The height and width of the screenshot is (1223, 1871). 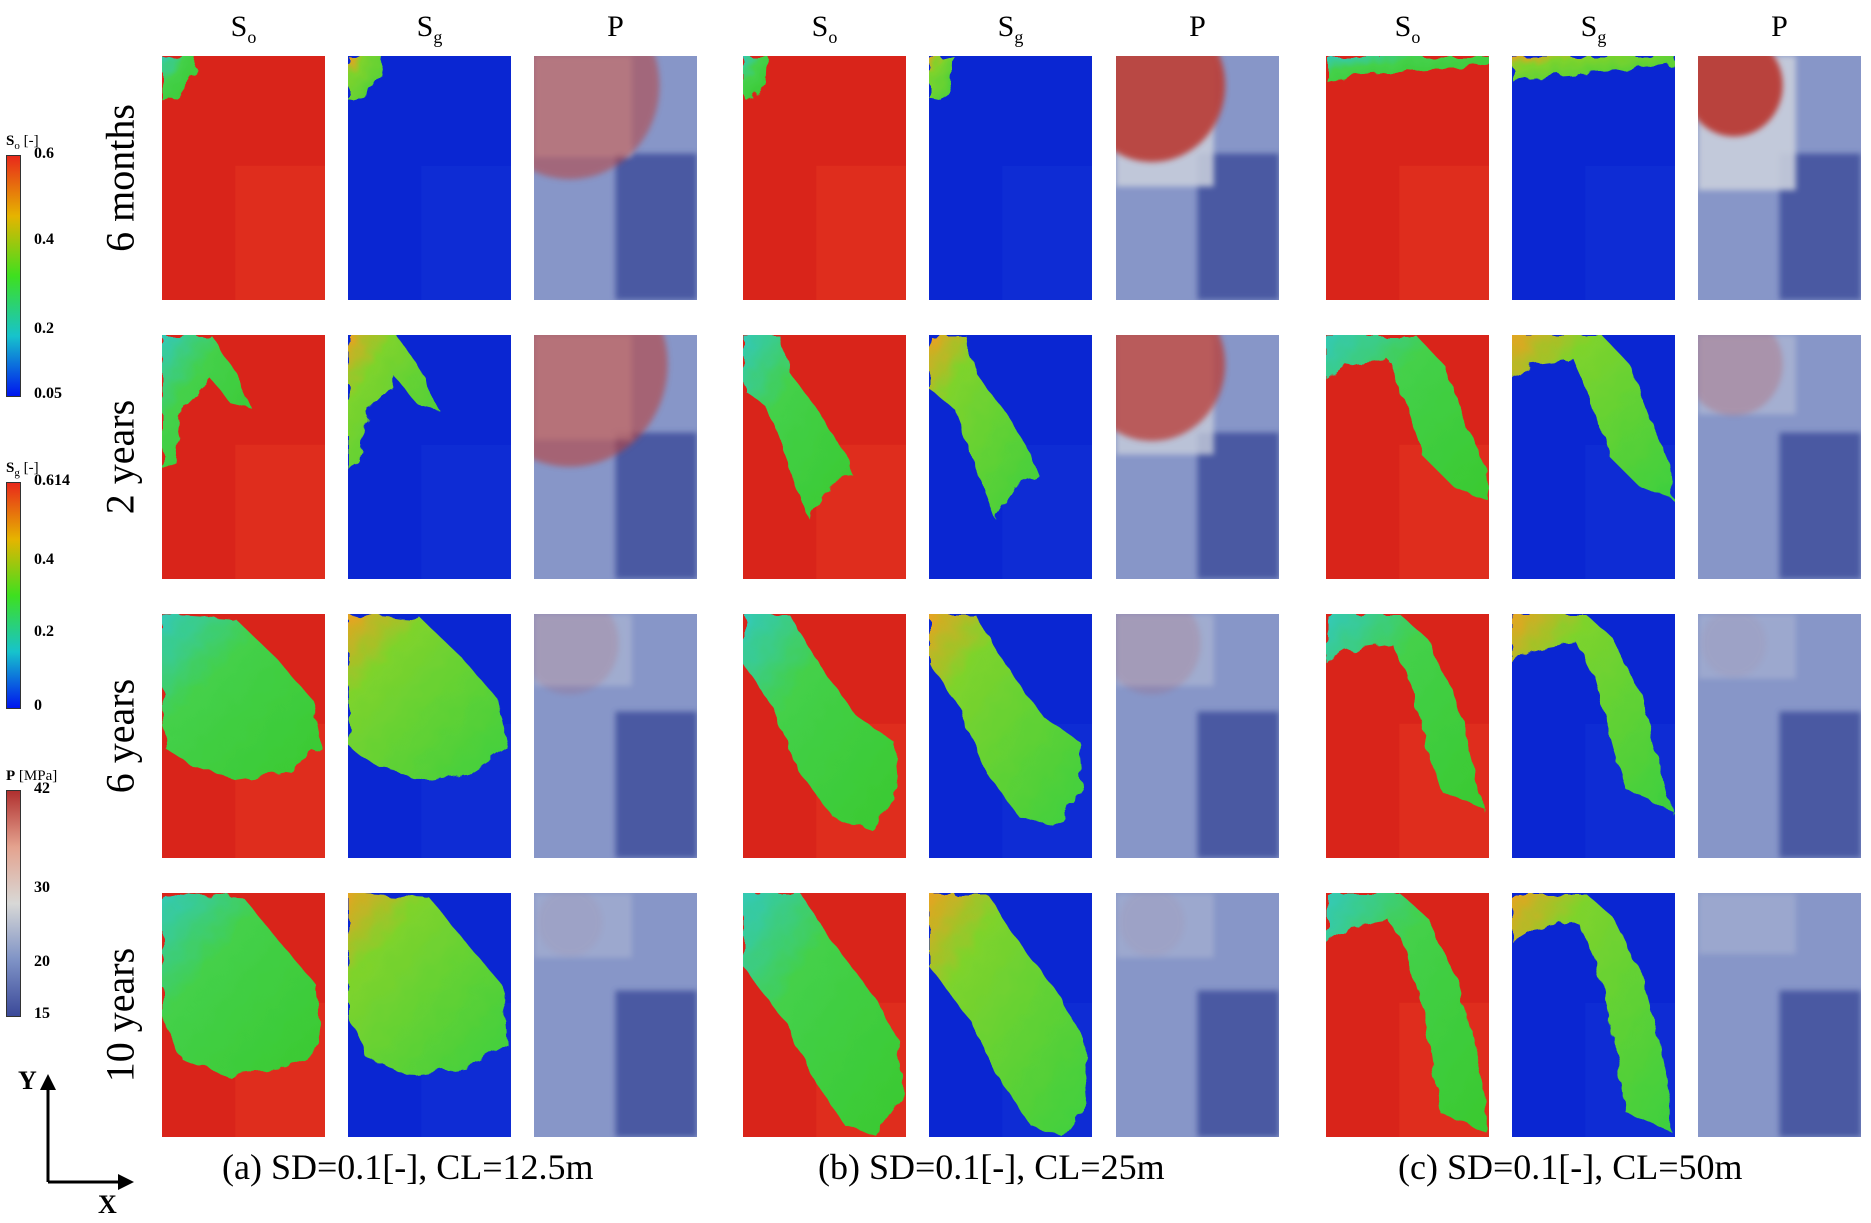 What do you see at coordinates (243, 28) in the screenshot?
I see `column-header-1: So` at bounding box center [243, 28].